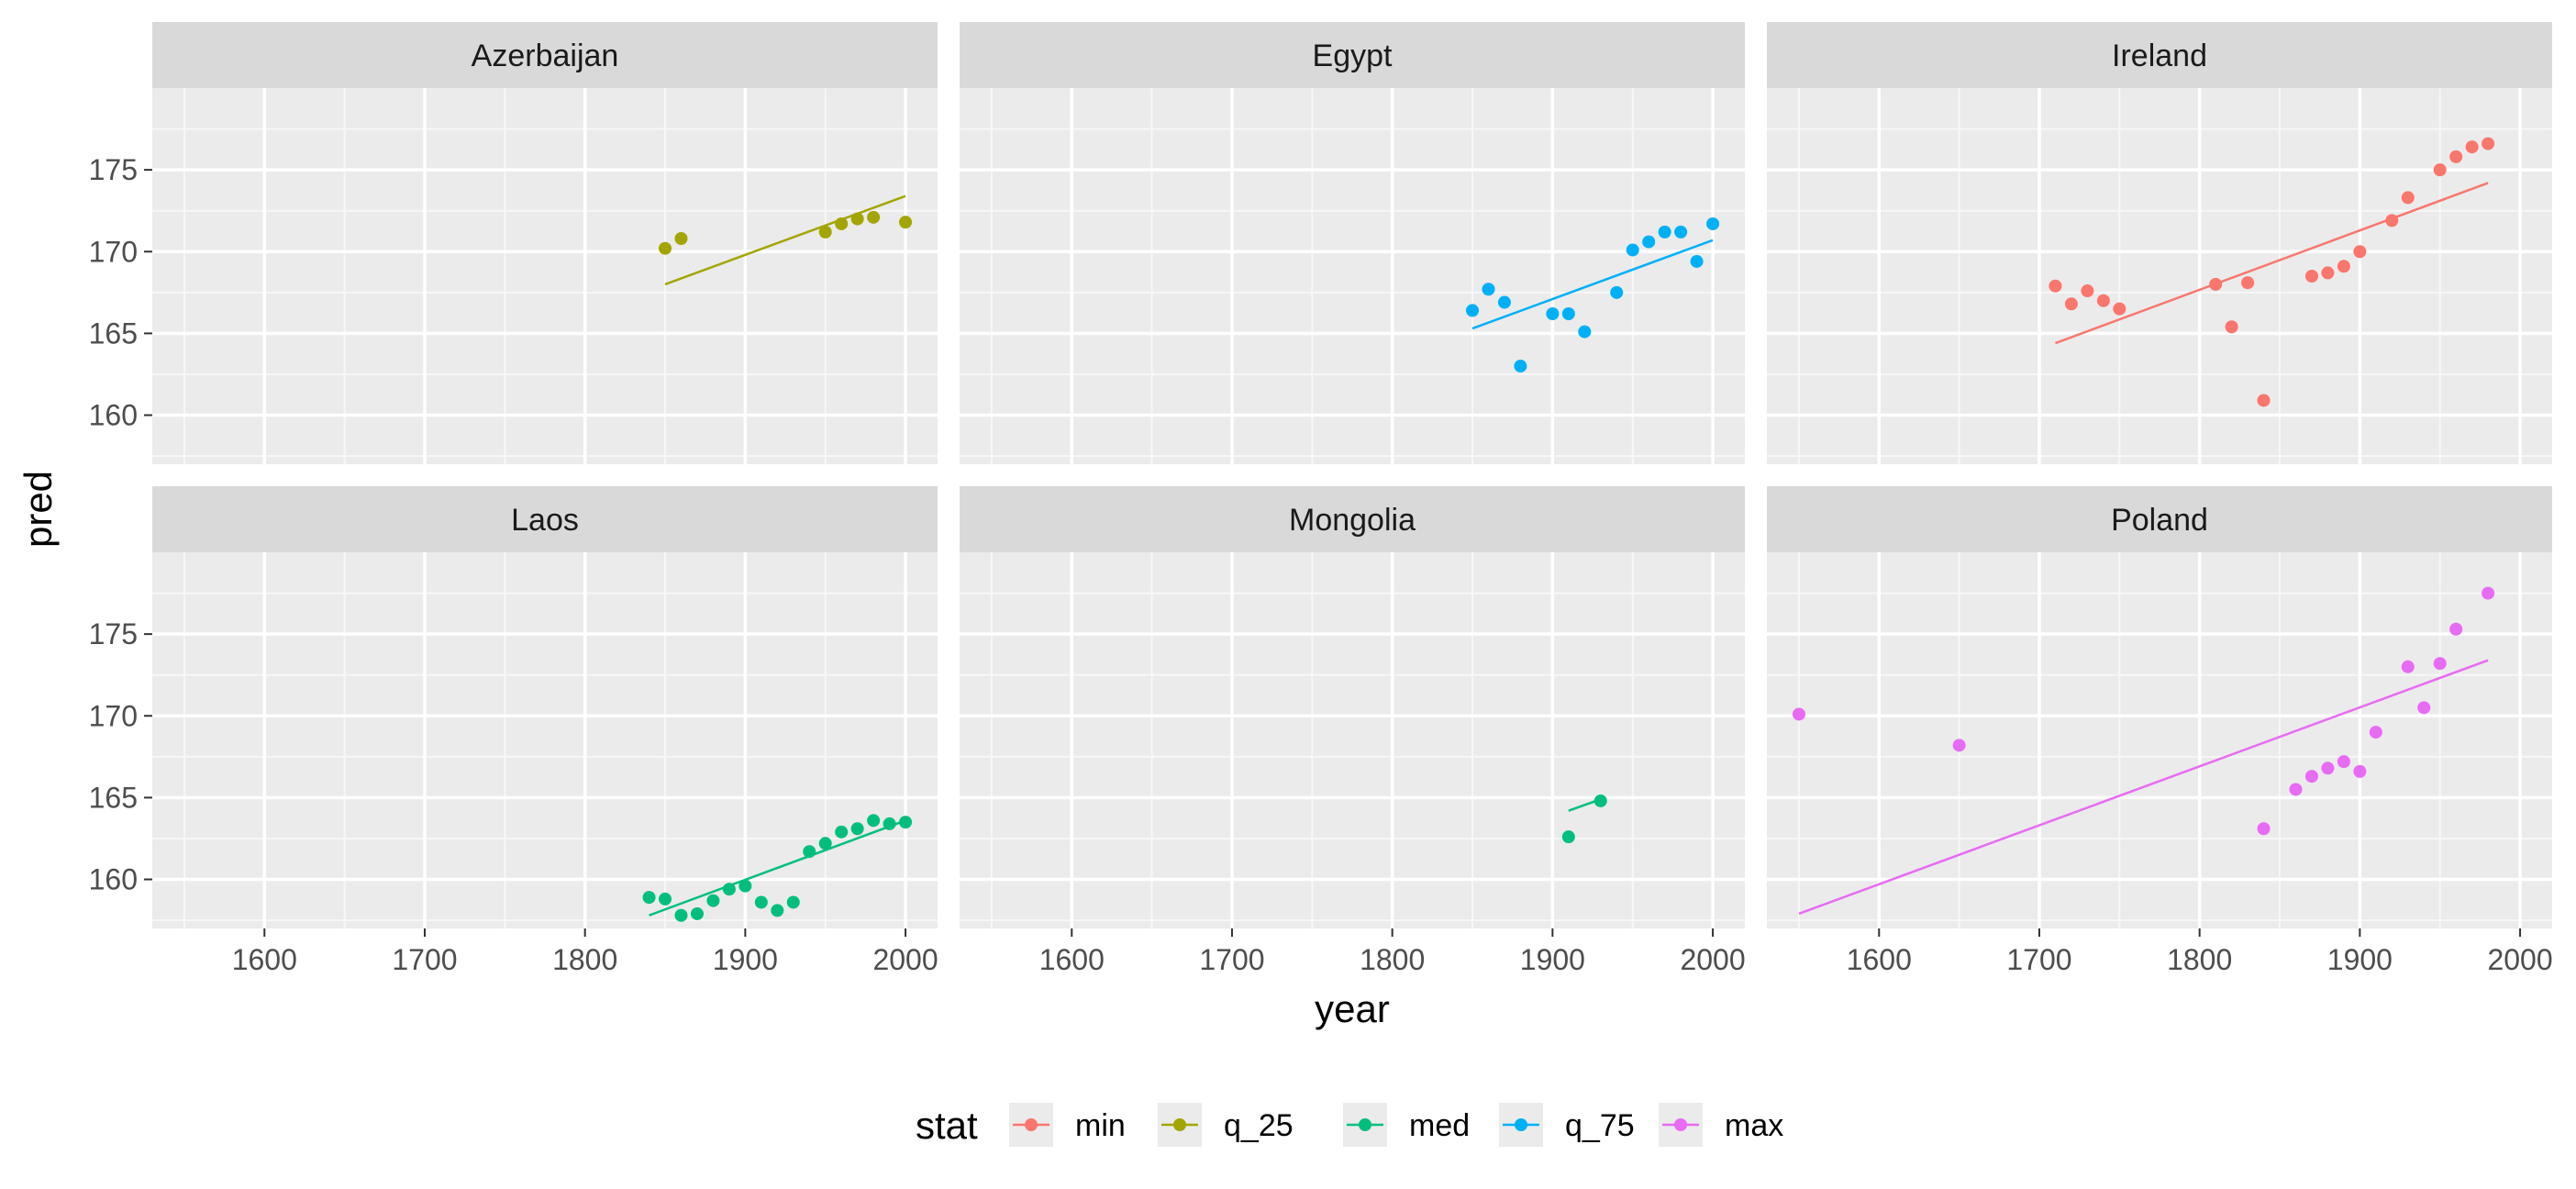 The width and height of the screenshot is (2576, 1189). What do you see at coordinates (1259, 1126) in the screenshot?
I see `legend-label: q_25` at bounding box center [1259, 1126].